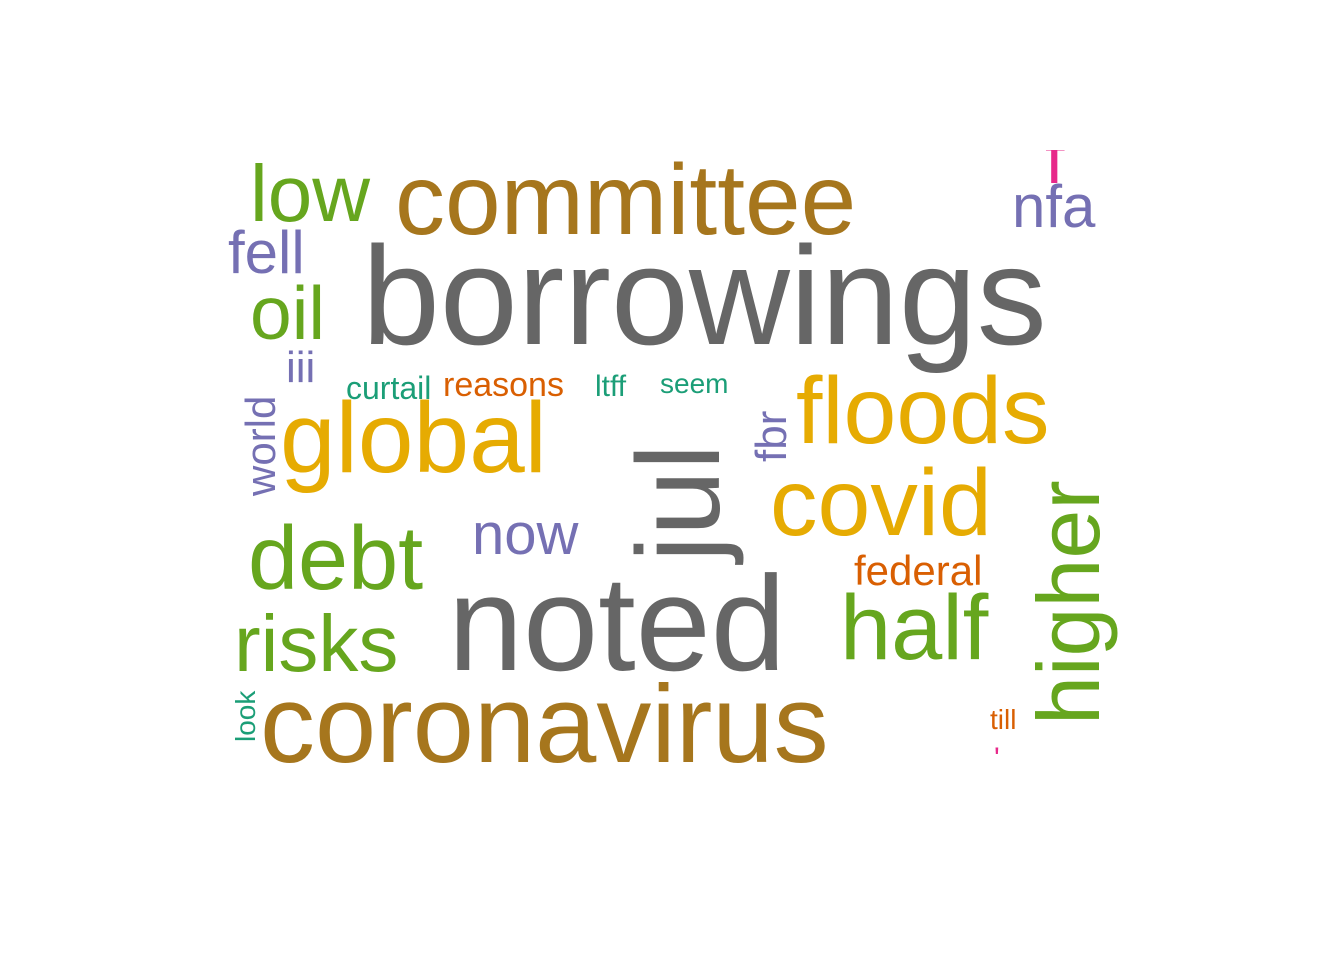 The height and width of the screenshot is (960, 1344). Describe the element at coordinates (617, 623) in the screenshot. I see `word-noted: noted` at that location.